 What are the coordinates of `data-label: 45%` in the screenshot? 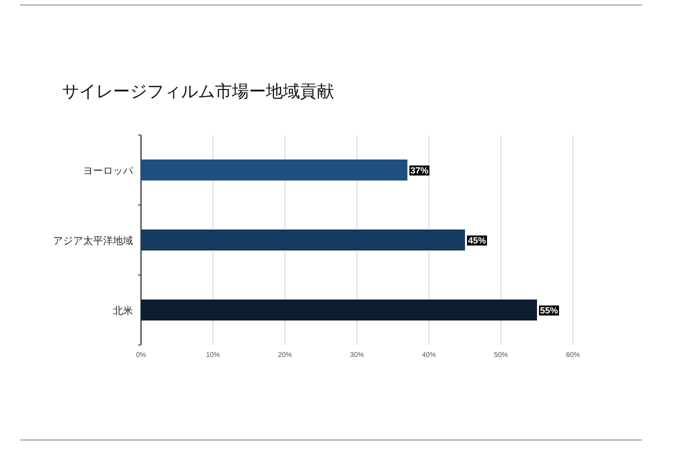 It's located at (477, 241).